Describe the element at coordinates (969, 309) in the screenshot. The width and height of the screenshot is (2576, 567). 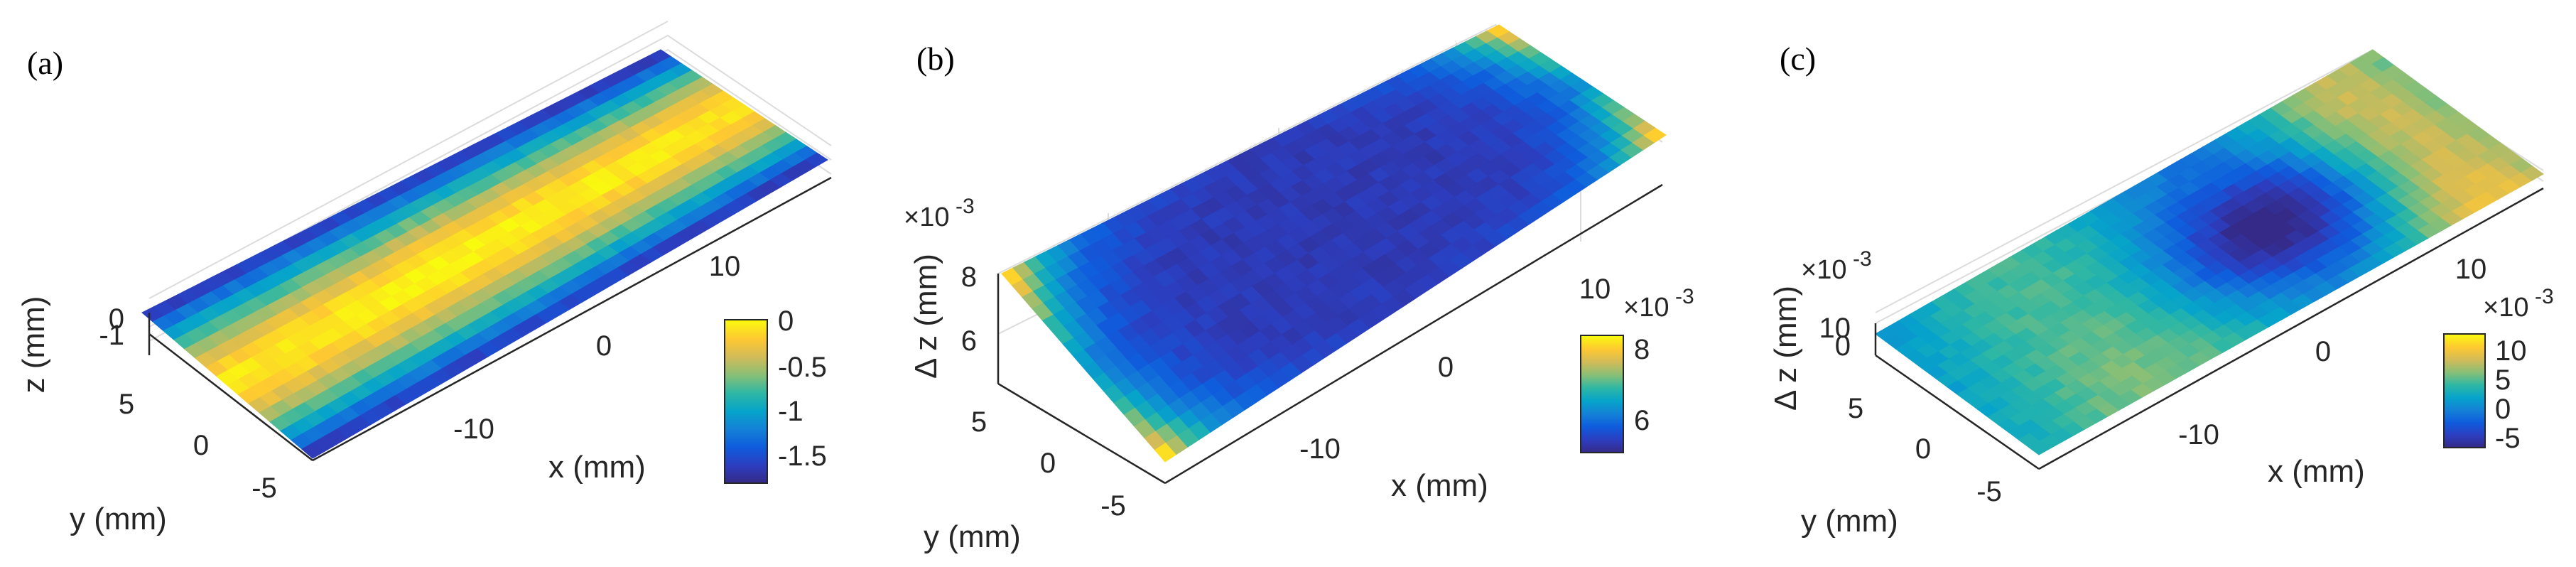
I see `z-axis-ticks: 8 6` at that location.